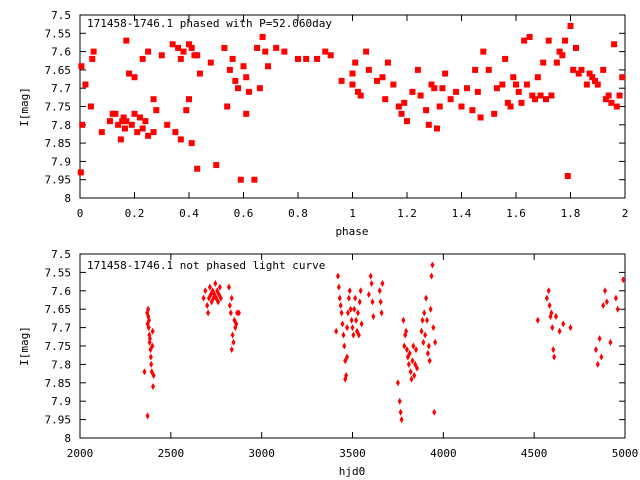  I want to click on x-tick-label: 3500, so click(352, 453).